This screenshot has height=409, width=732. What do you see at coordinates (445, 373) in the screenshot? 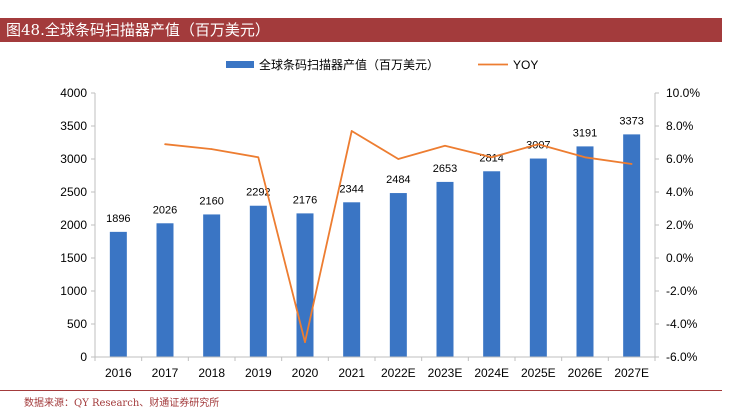
I see `x-tick-label: 2023E` at bounding box center [445, 373].